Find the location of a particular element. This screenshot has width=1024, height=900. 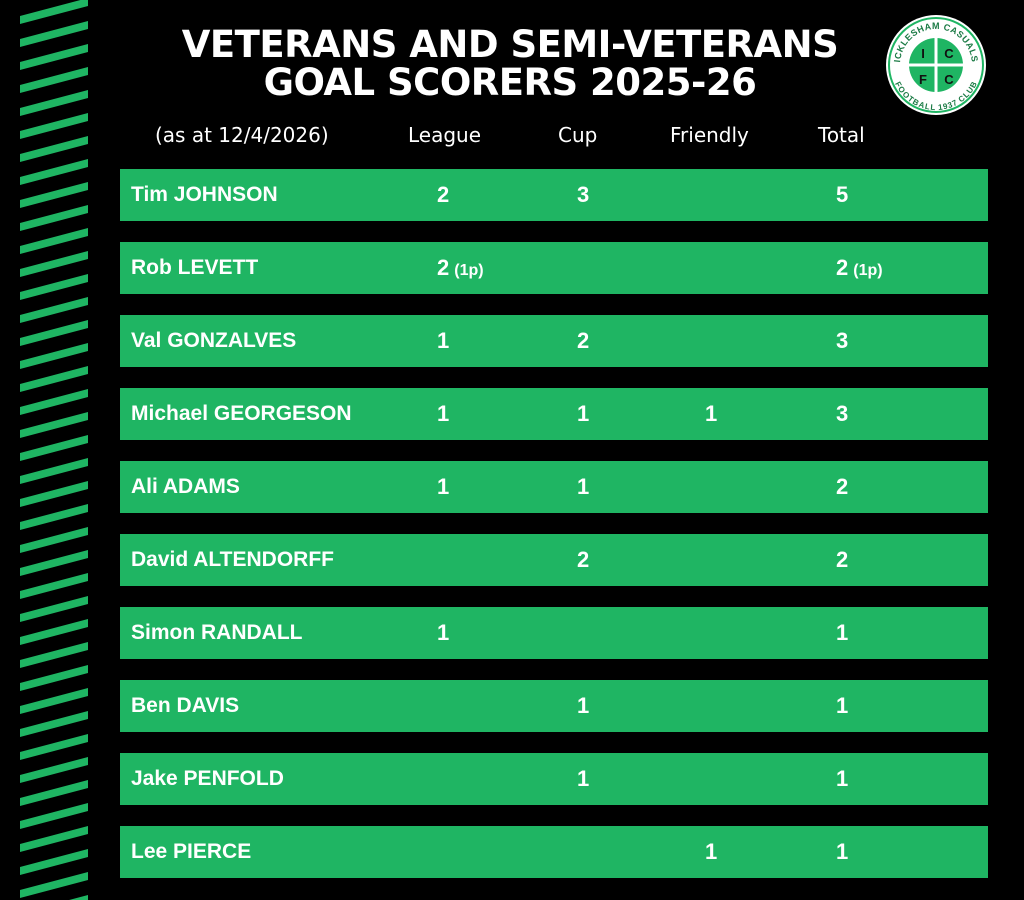

table-row: Val GONZALVES 1 2 3 is located at coordinates (554, 341).